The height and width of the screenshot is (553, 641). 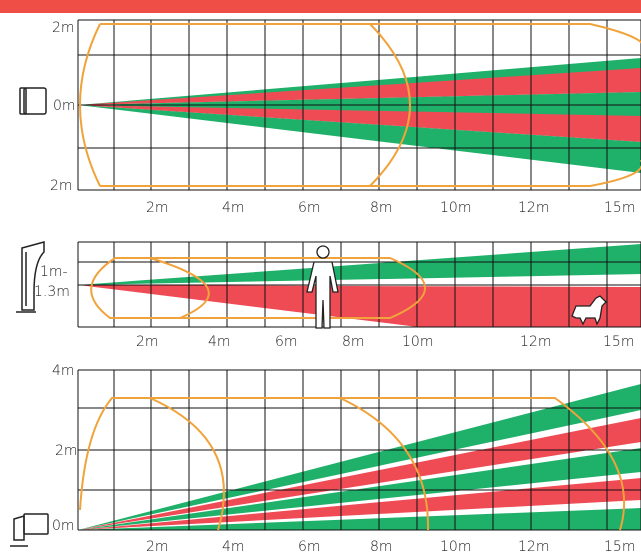 I want to click on panel2-coverage-outline, so click(x=258, y=288).